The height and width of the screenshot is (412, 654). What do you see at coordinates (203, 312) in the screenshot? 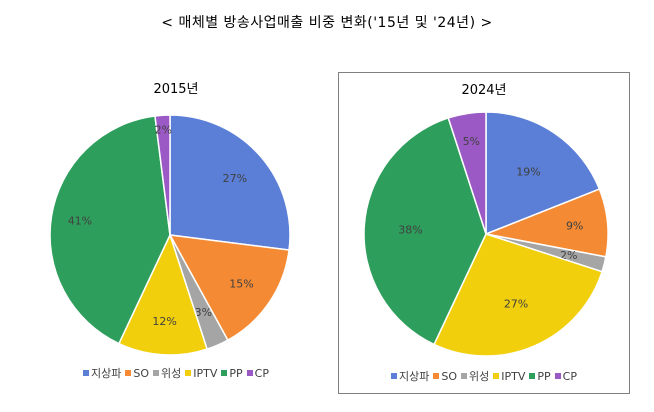
I see `data-label-2015-2: 3%` at bounding box center [203, 312].